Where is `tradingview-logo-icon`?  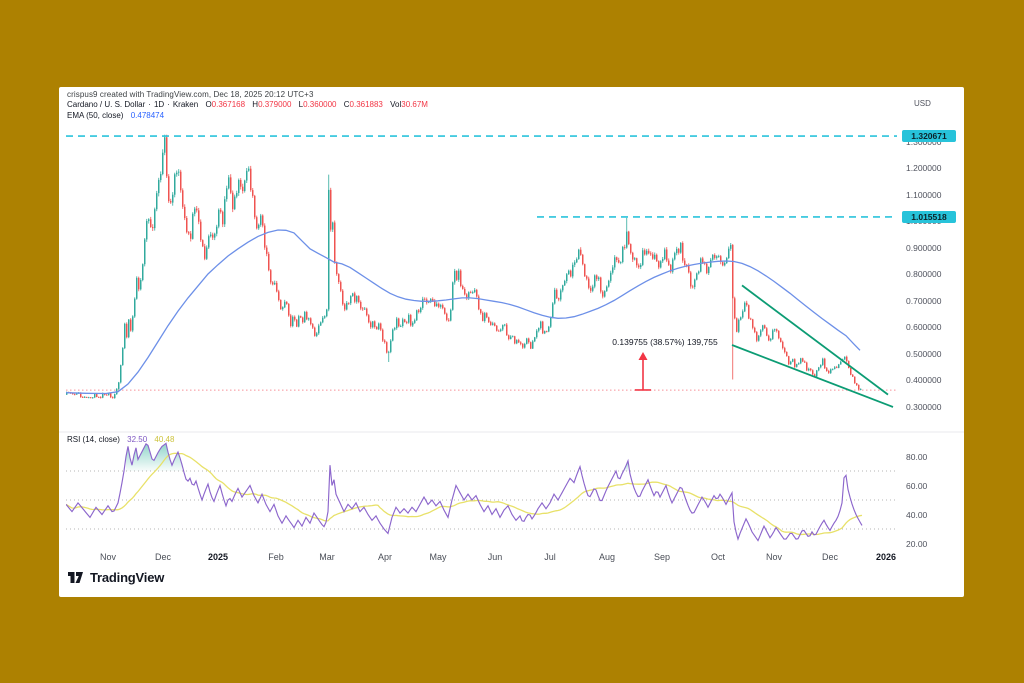
tradingview-logo-icon is located at coordinates (75, 577).